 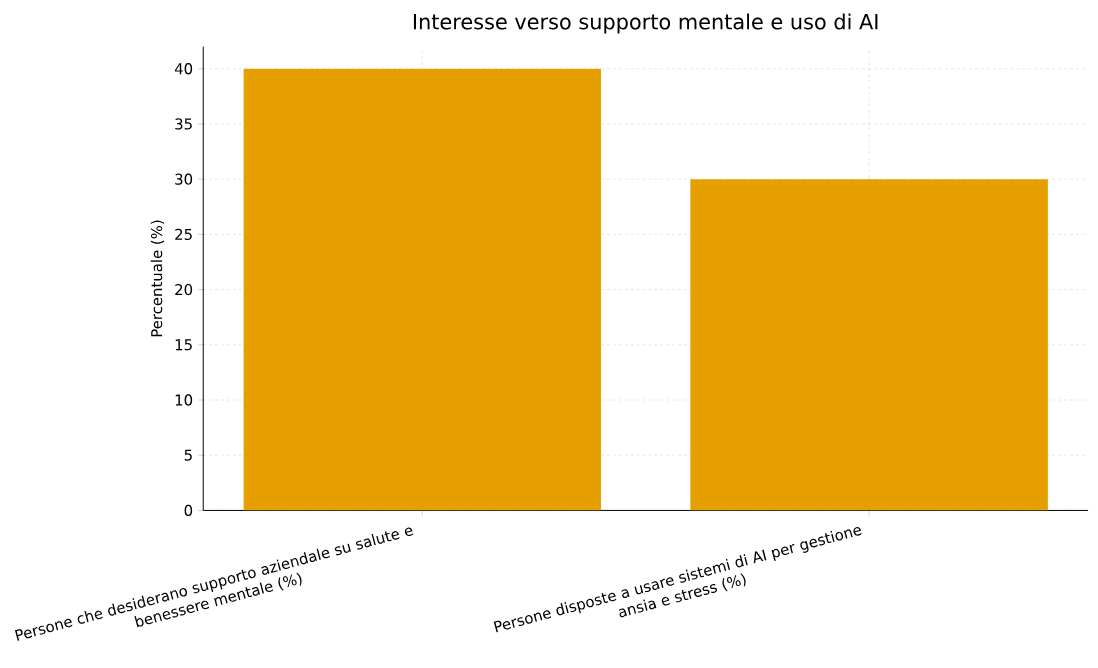 What do you see at coordinates (188, 510) in the screenshot?
I see `y-tick-label: 0` at bounding box center [188, 510].